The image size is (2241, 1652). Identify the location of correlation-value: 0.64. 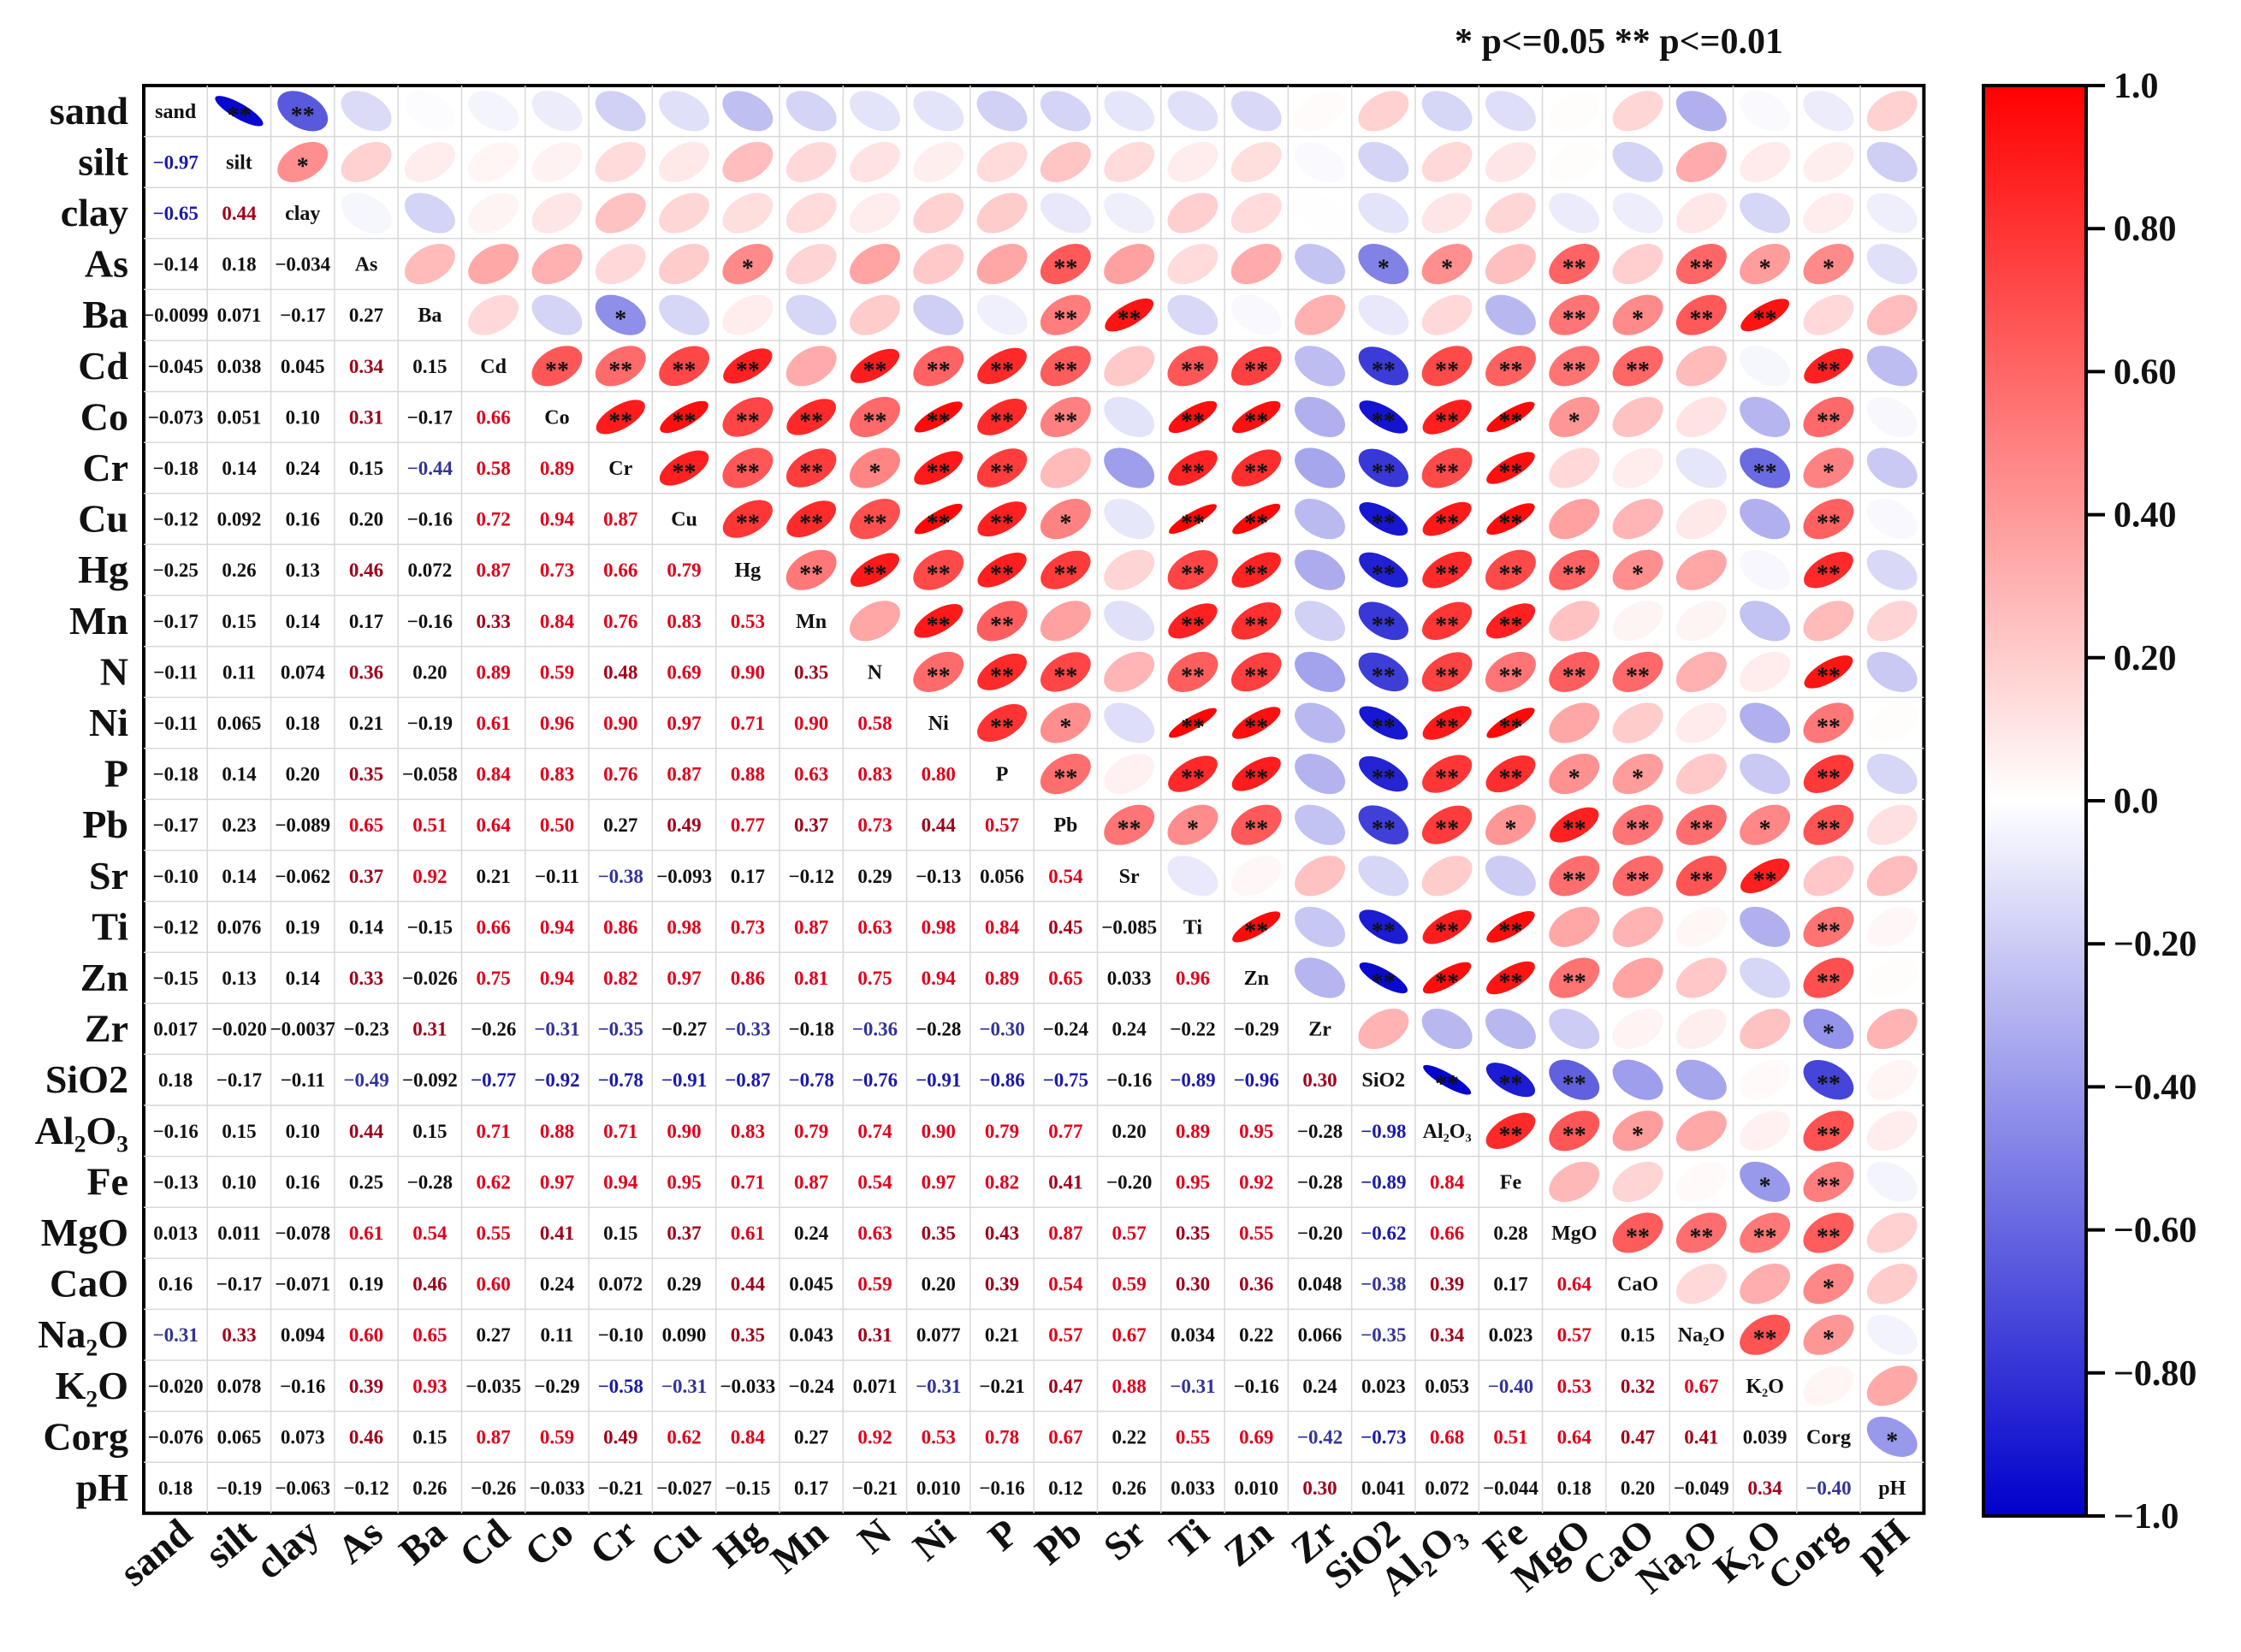
(1575, 1284).